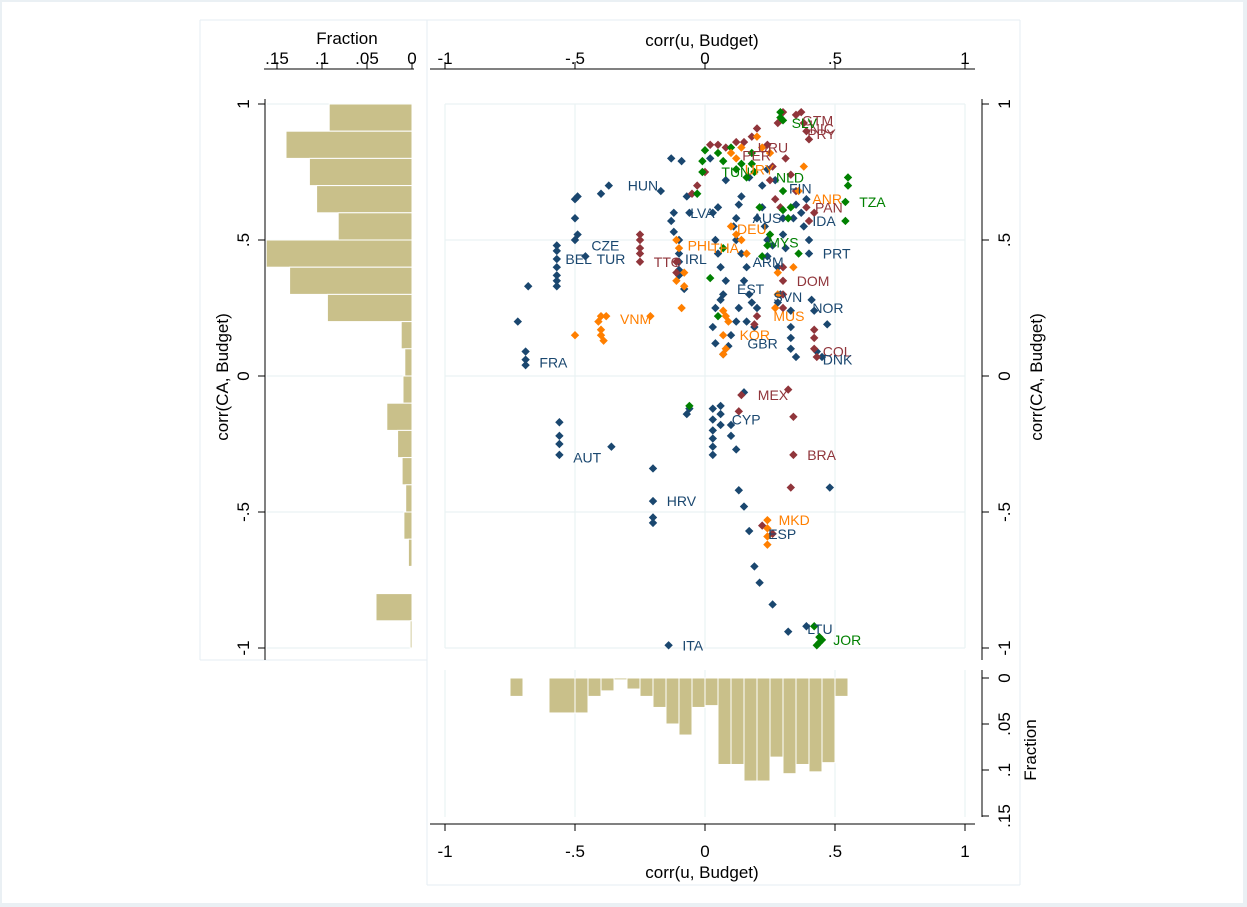  Describe the element at coordinates (783, 243) in the screenshot. I see `point-label: MYS` at that location.